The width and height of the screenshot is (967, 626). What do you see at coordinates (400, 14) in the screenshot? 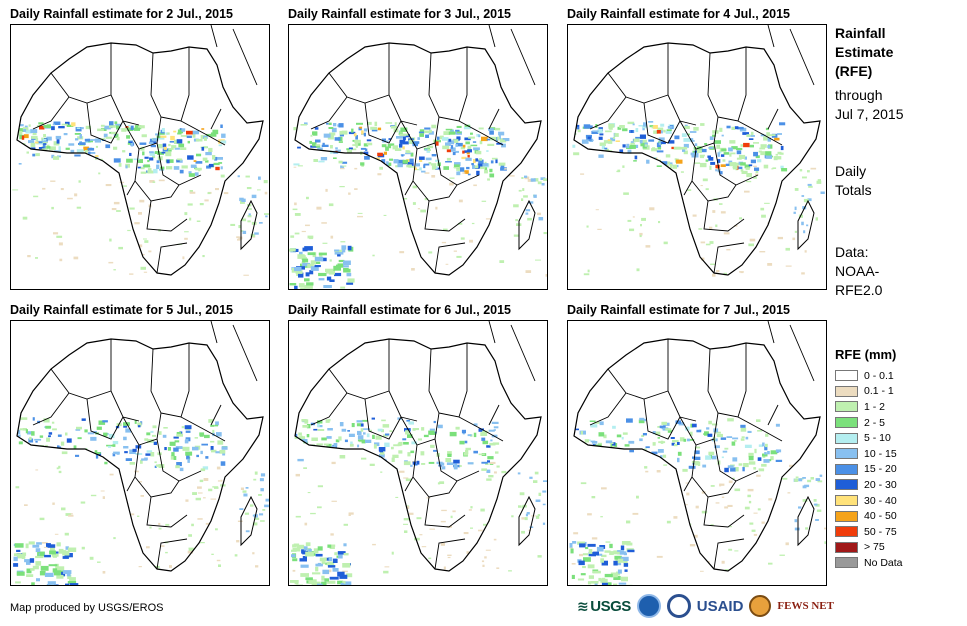
I see `panel-title: Daily Rainfall estimate for 3 Jul., 2015` at bounding box center [400, 14].